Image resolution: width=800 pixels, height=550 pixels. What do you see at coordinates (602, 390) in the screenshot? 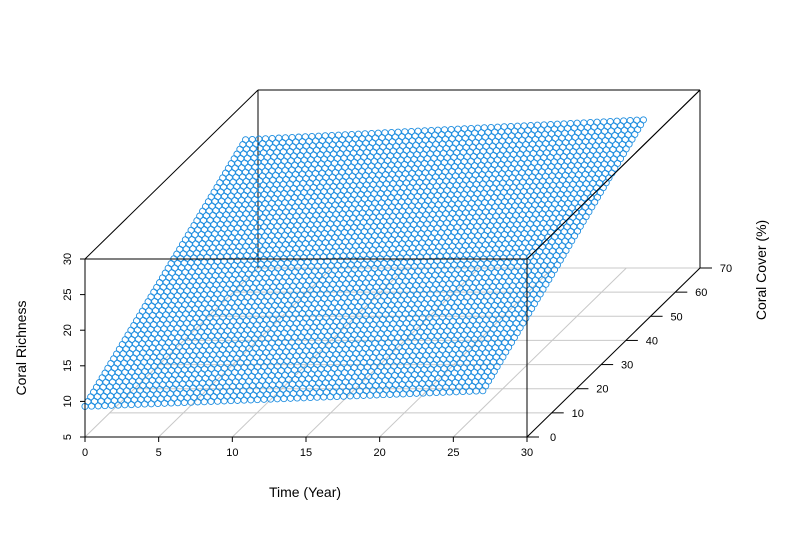
I see `y-tick-label-20: 20` at bounding box center [602, 390].